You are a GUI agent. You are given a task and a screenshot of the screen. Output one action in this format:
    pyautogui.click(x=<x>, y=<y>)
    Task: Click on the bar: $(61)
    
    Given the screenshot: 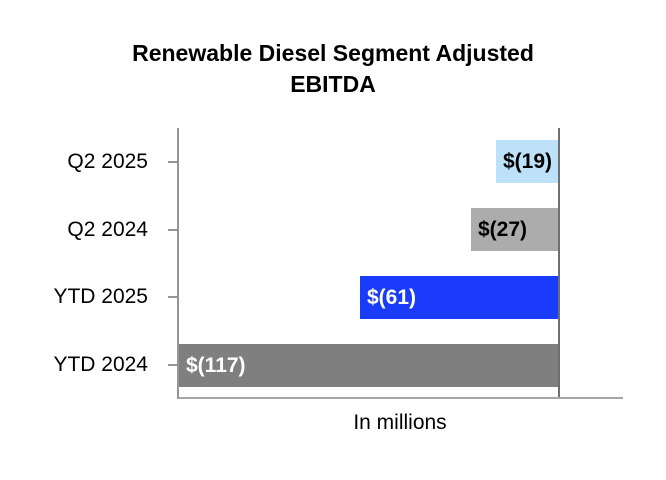 What is the action you would take?
    pyautogui.click(x=459, y=297)
    